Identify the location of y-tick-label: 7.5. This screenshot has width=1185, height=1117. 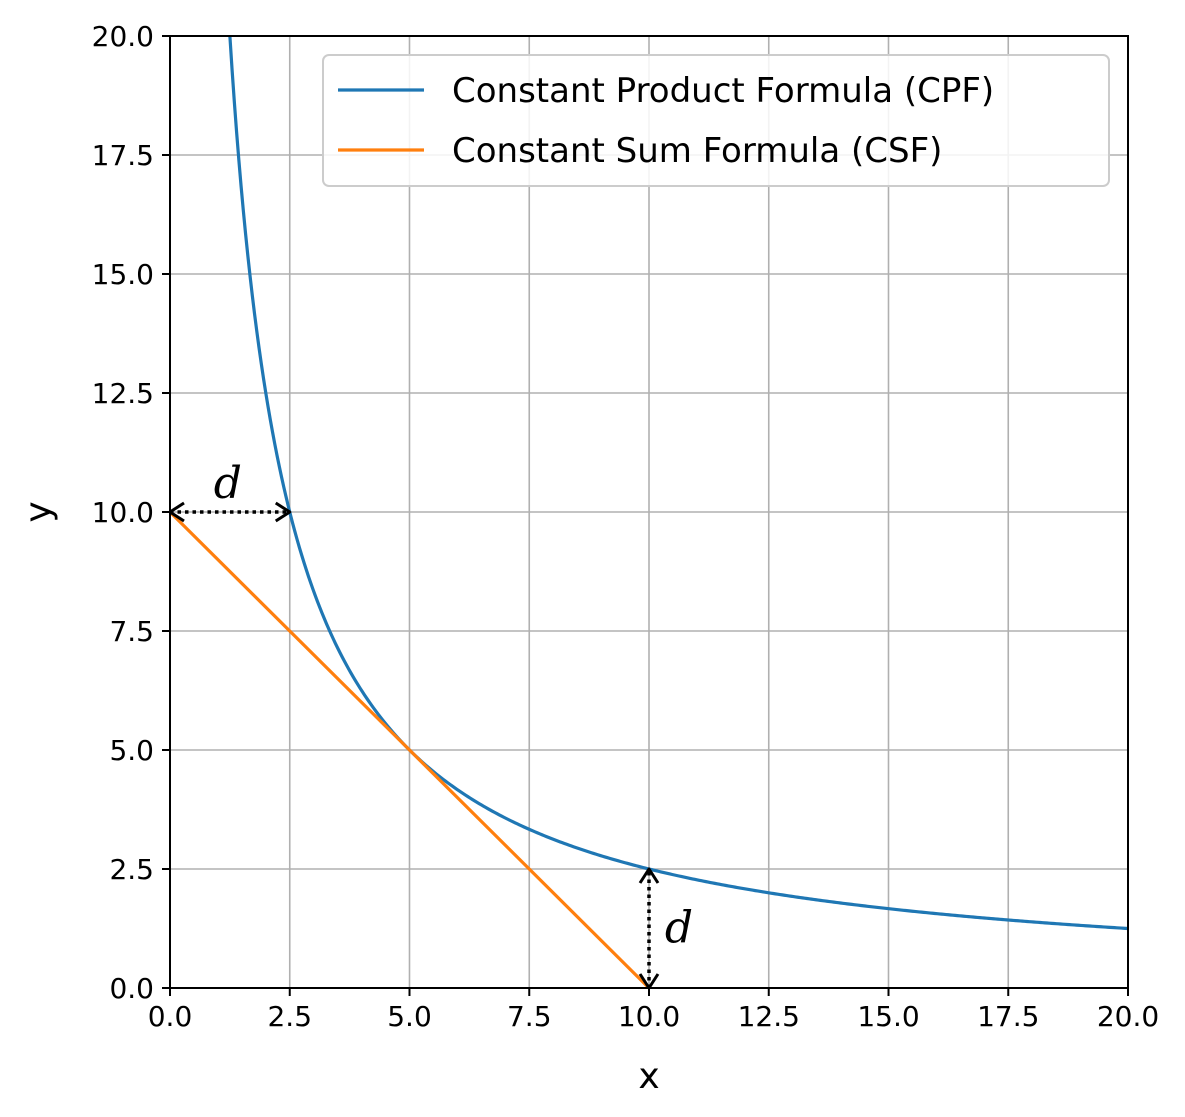
(131, 631).